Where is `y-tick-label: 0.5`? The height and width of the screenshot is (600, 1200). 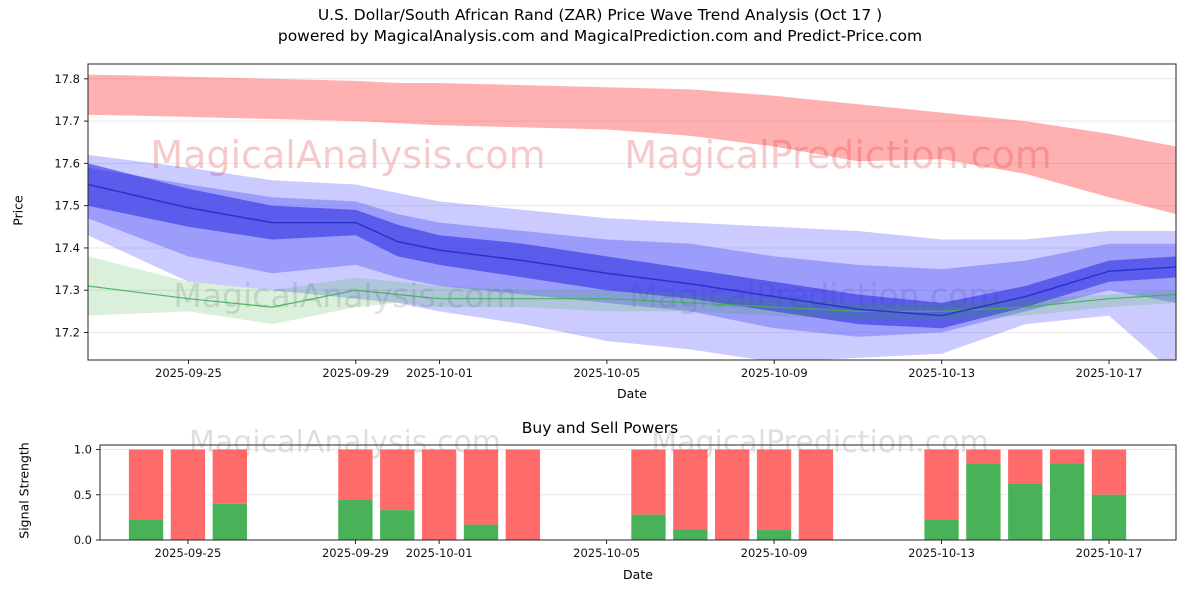
y-tick-label: 0.5 is located at coordinates (83, 495).